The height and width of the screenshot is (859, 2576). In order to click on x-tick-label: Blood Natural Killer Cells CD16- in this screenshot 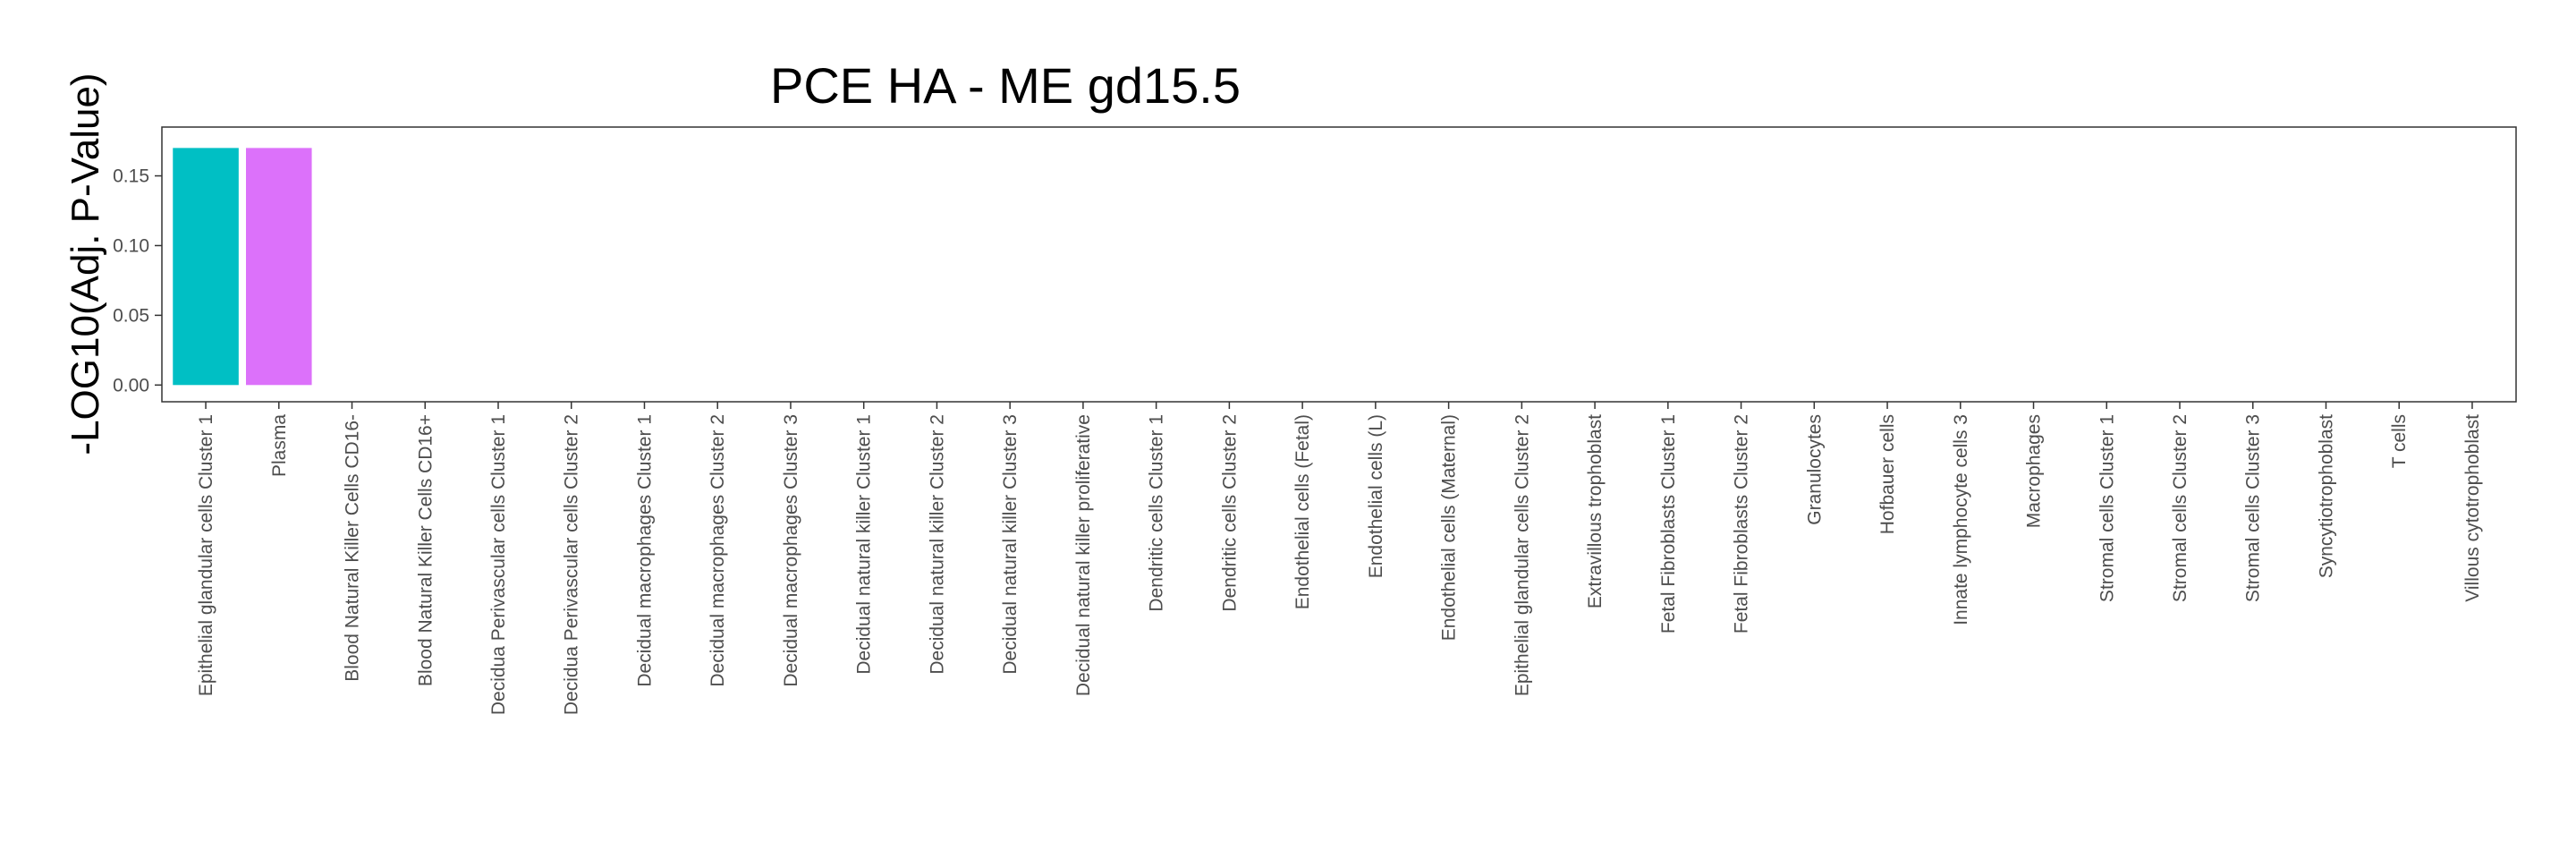, I will do `click(353, 548)`.